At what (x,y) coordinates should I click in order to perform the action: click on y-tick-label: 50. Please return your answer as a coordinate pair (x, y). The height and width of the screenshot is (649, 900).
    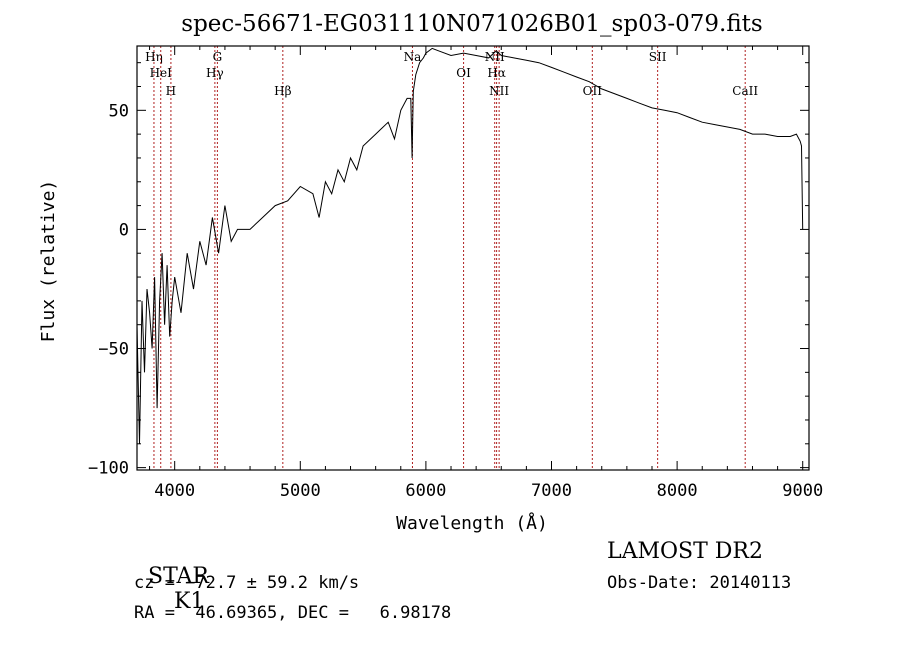
    Looking at the image, I should click on (119, 111).